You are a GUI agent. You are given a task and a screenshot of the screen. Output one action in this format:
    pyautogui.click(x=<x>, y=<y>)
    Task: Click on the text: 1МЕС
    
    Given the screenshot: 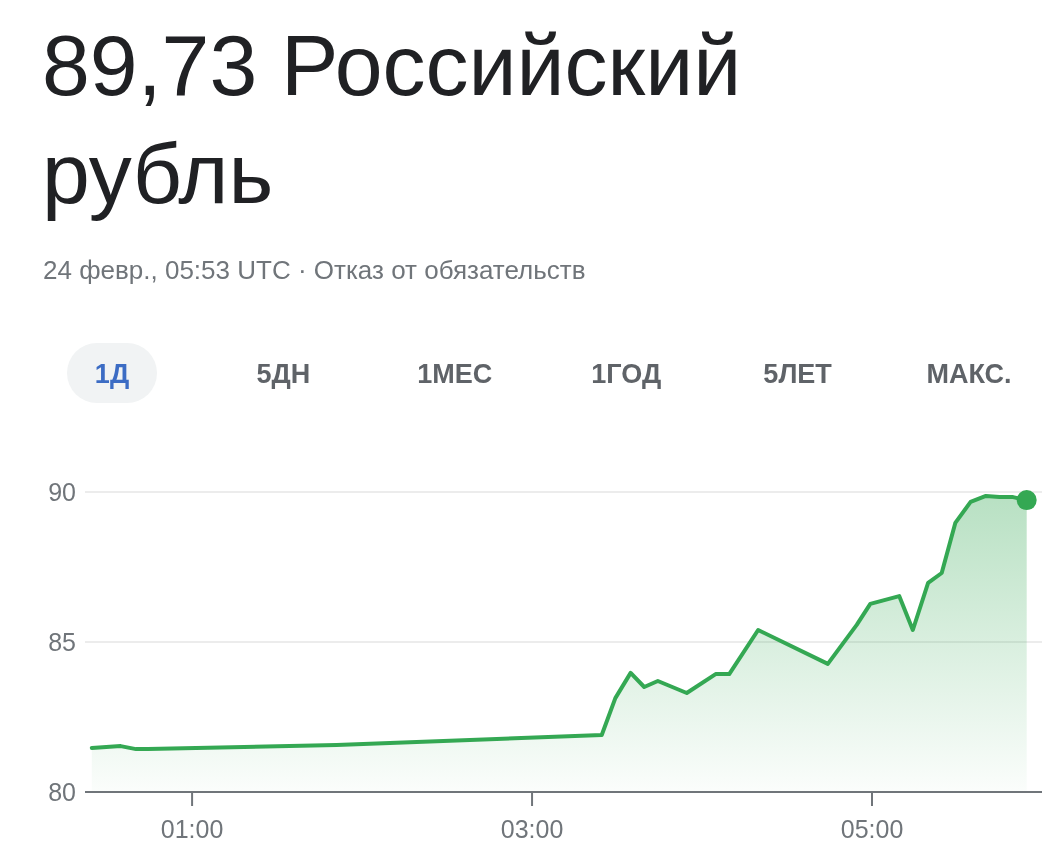 What is the action you would take?
    pyautogui.click(x=455, y=374)
    